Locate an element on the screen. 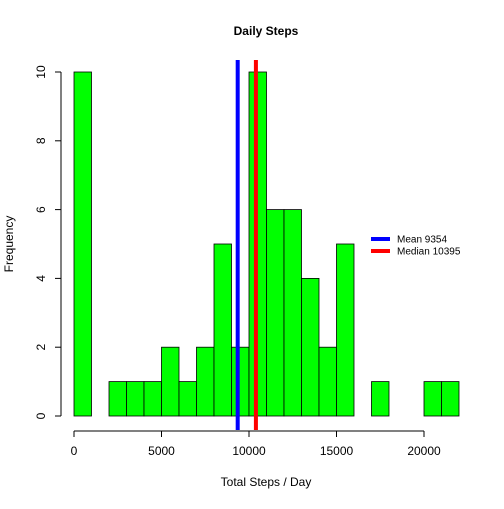 Image resolution: width=504 pixels, height=509 pixels. x-tick-label: 20000 is located at coordinates (424, 451).